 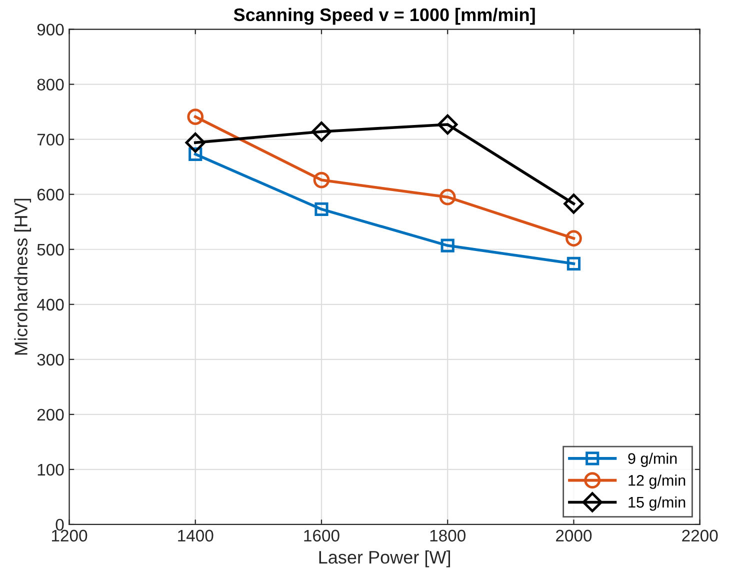 What do you see at coordinates (384, 16) in the screenshot?
I see `chart-title: Scanning Speed v = 1000 [mm/min]` at bounding box center [384, 16].